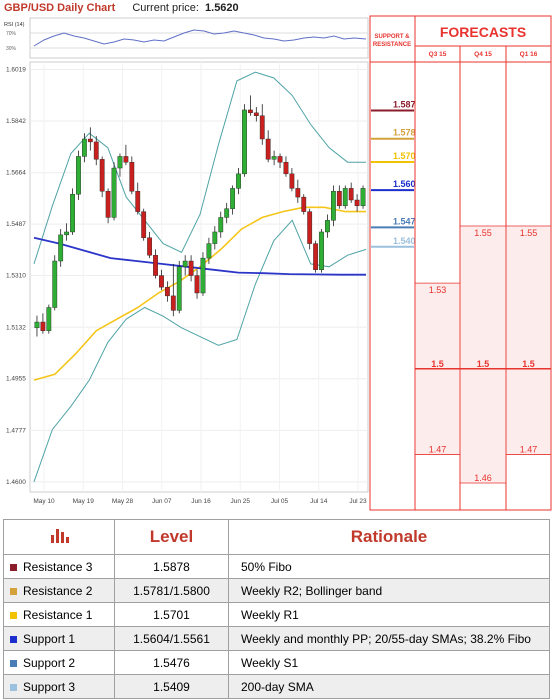  Describe the element at coordinates (123, 501) in the screenshot. I see `x-tick-label: May 28` at that location.